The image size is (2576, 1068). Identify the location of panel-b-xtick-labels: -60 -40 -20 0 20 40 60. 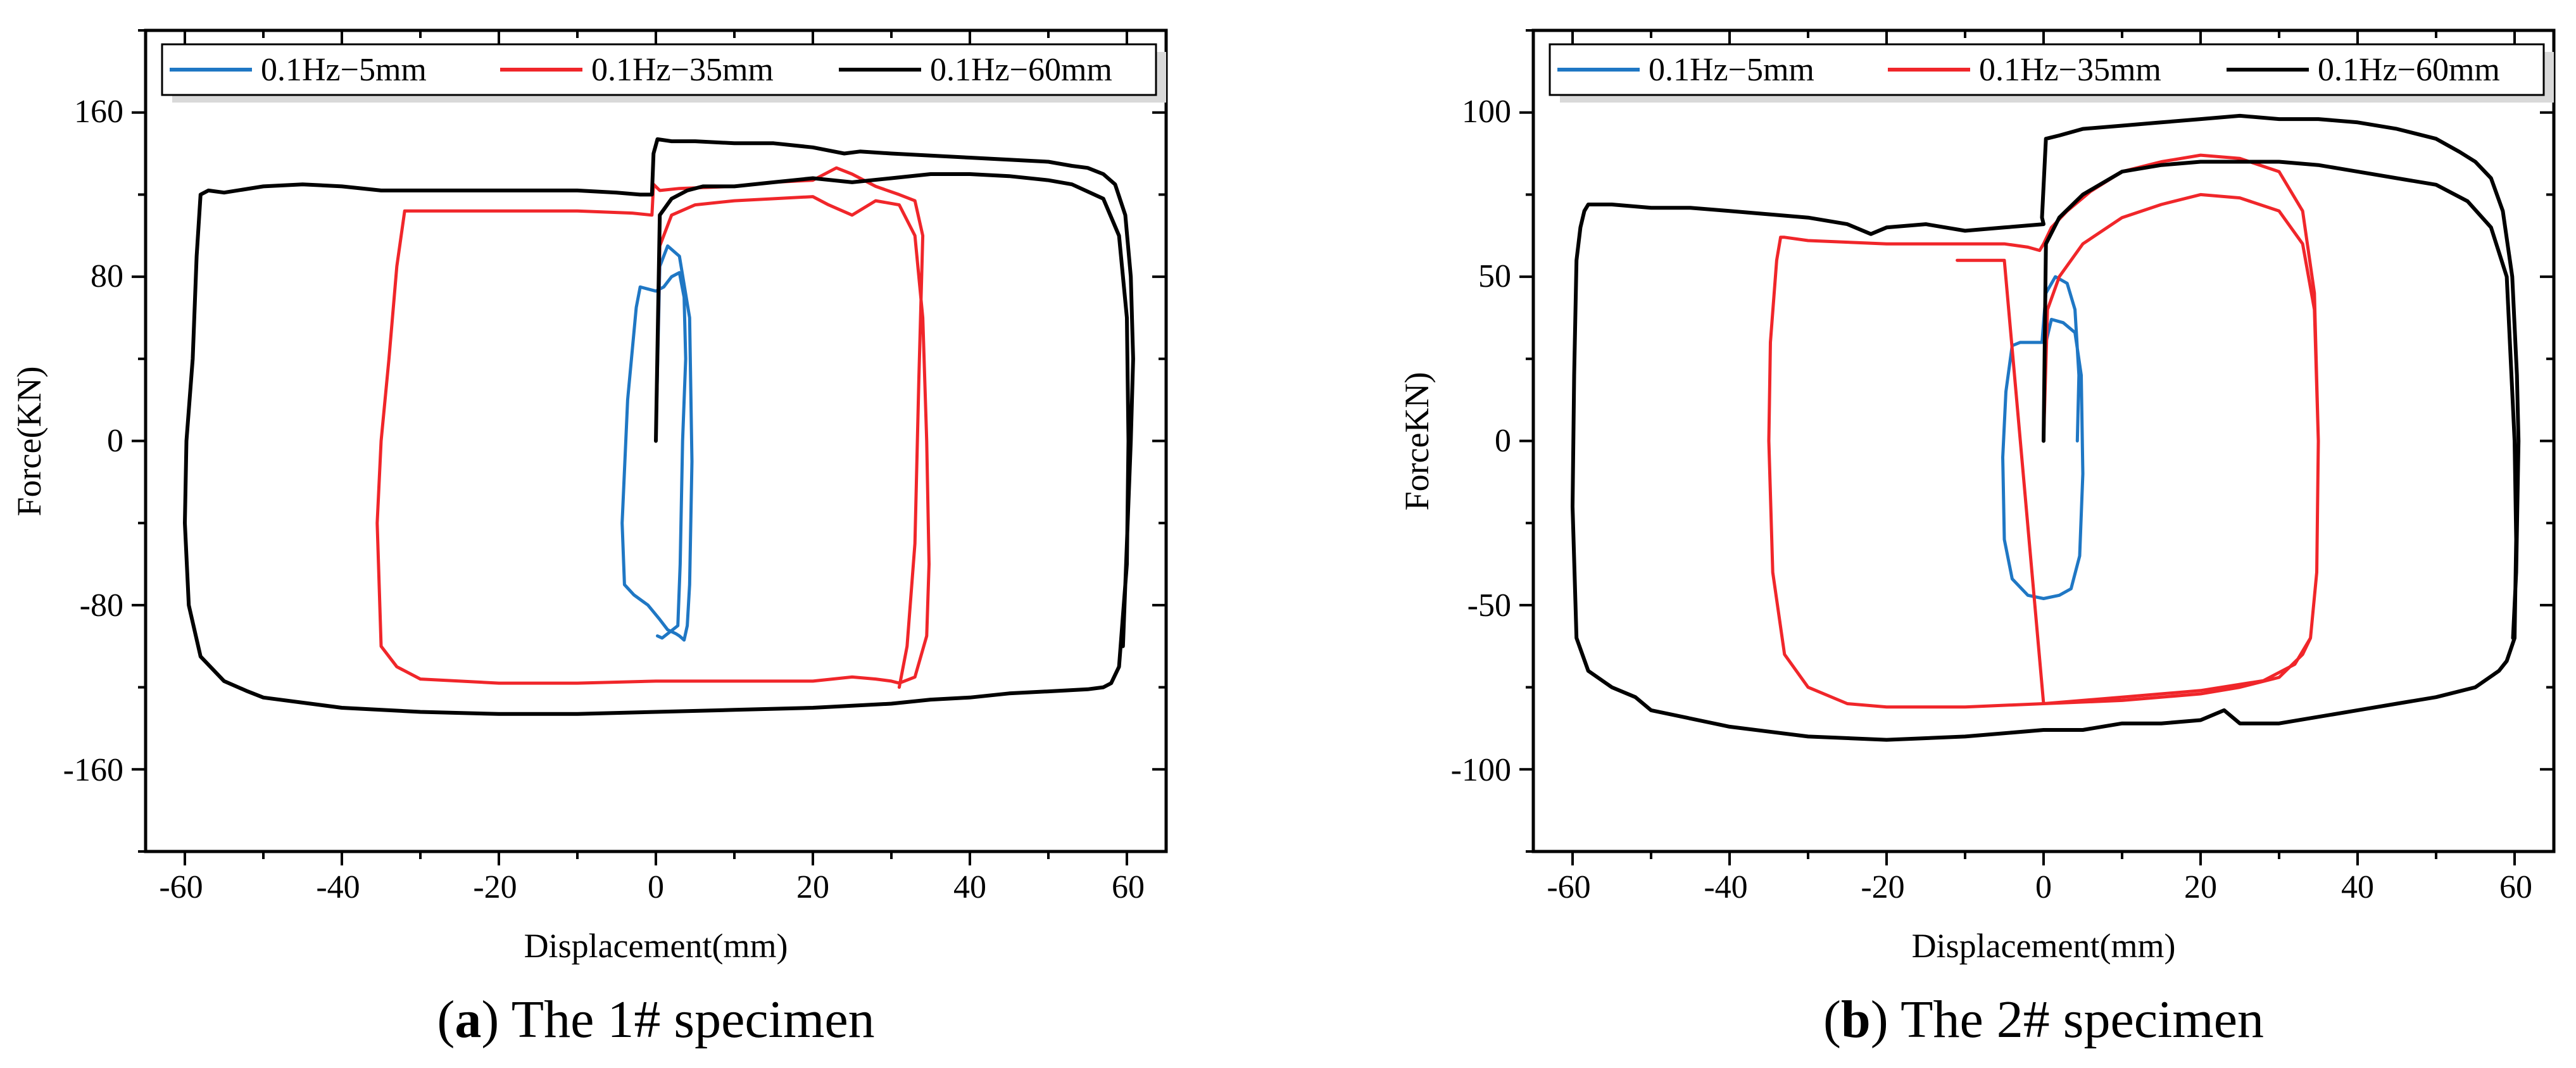
(2039, 887).